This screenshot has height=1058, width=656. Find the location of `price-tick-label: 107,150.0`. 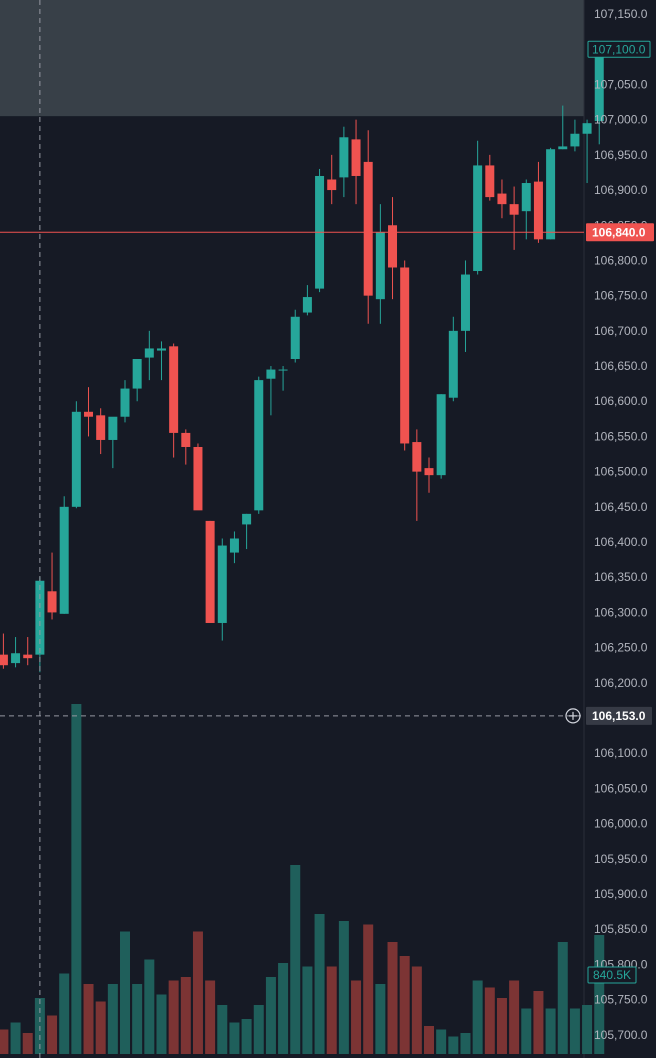

price-tick-label: 107,150.0 is located at coordinates (621, 14).